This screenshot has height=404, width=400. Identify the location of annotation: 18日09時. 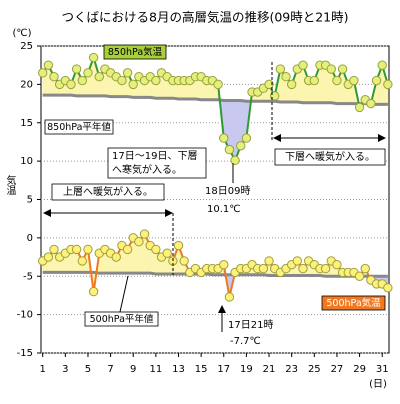
(227, 191).